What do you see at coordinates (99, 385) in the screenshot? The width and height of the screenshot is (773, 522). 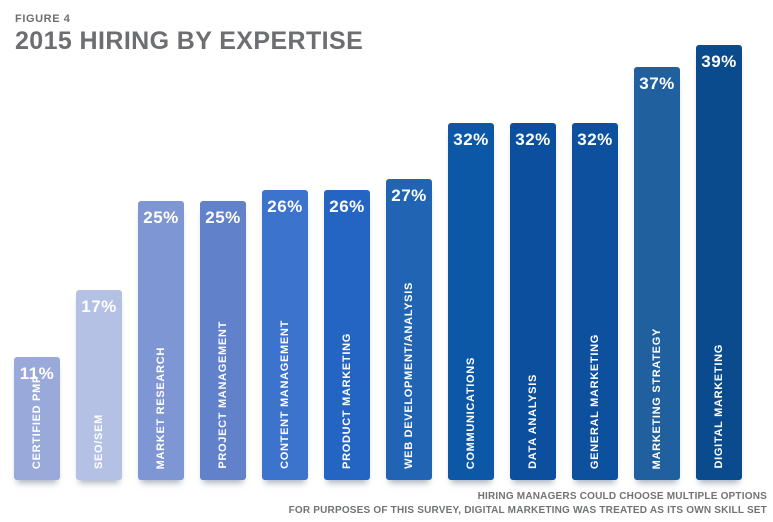 I see `bar: 17% SEO/SEM` at bounding box center [99, 385].